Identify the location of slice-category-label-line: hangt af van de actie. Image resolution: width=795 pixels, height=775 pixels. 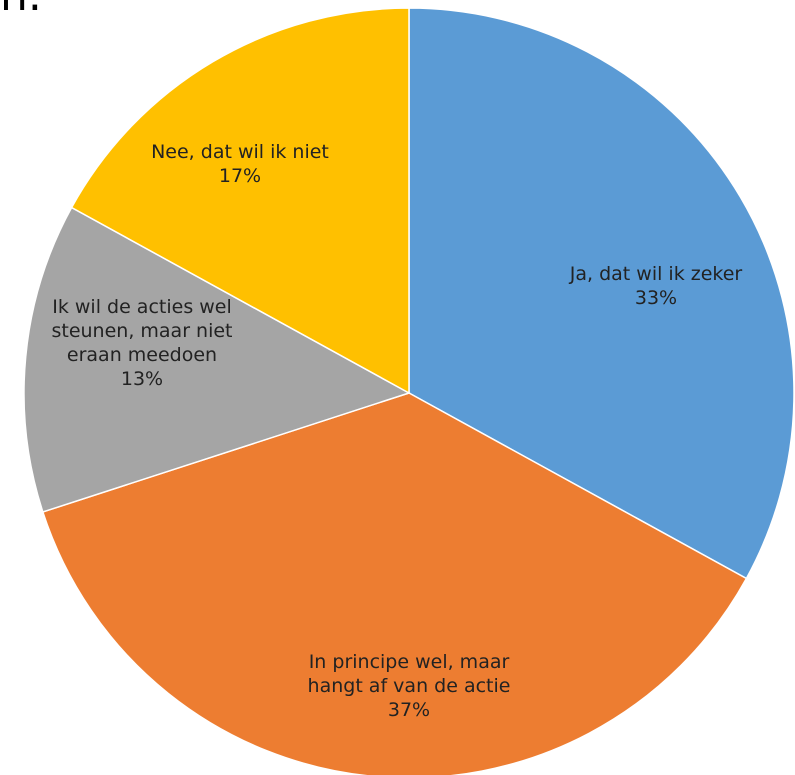
(409, 686).